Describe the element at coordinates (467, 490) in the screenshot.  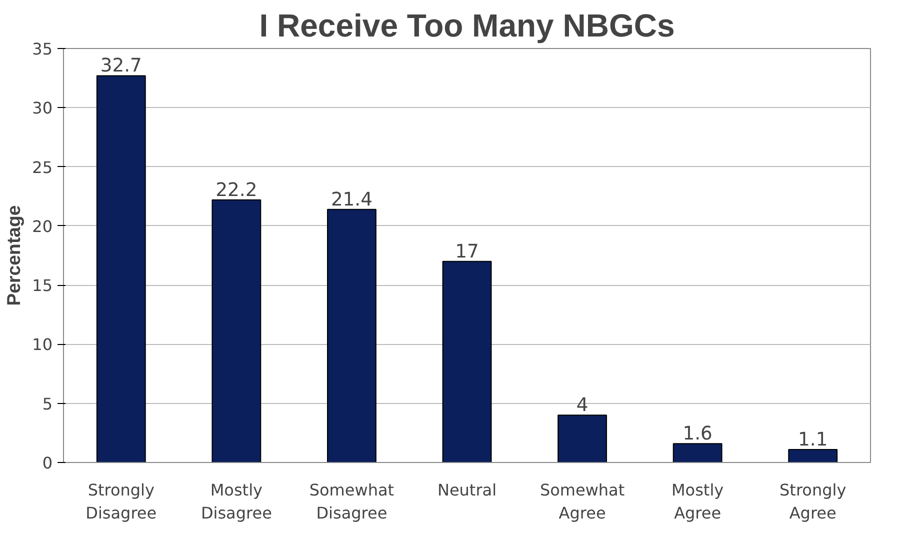
I see `x-tick-label: Neutral` at that location.